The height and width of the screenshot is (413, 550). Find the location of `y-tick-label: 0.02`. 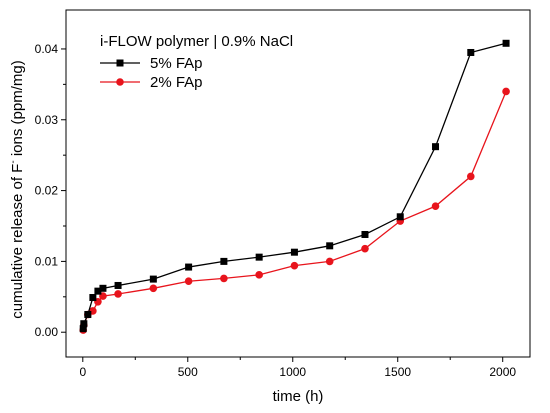

y-tick-label: 0.02 is located at coordinates (47, 191).